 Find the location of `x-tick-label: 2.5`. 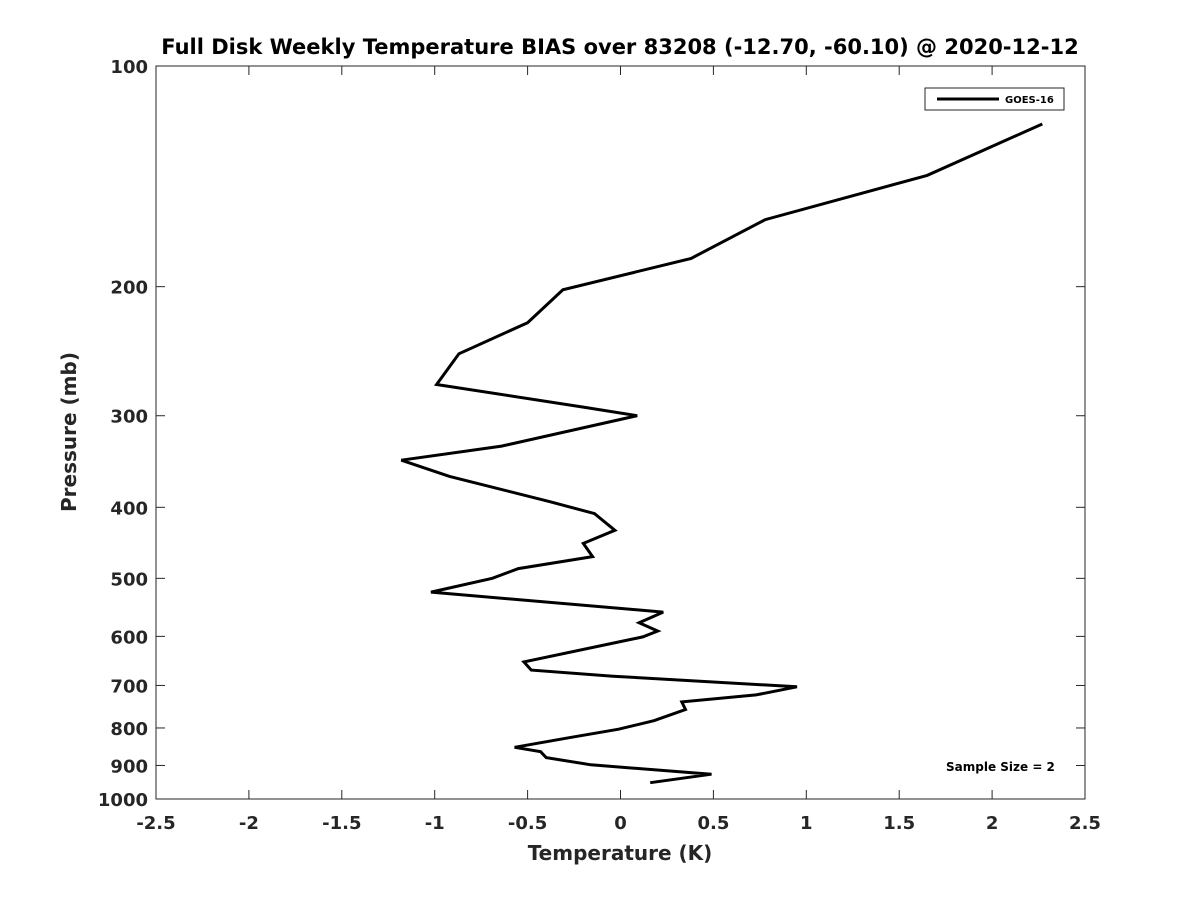

x-tick-label: 2.5 is located at coordinates (1085, 823).